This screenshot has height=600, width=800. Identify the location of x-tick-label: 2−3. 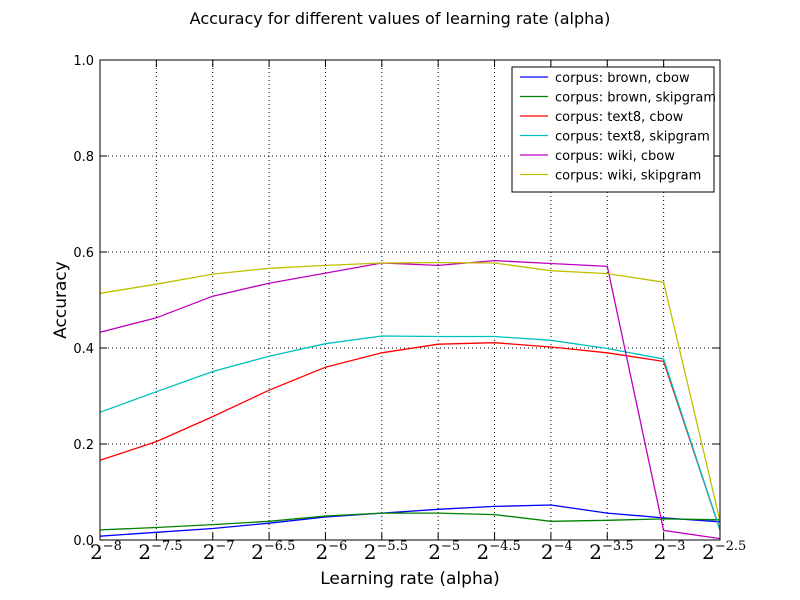
(670, 551).